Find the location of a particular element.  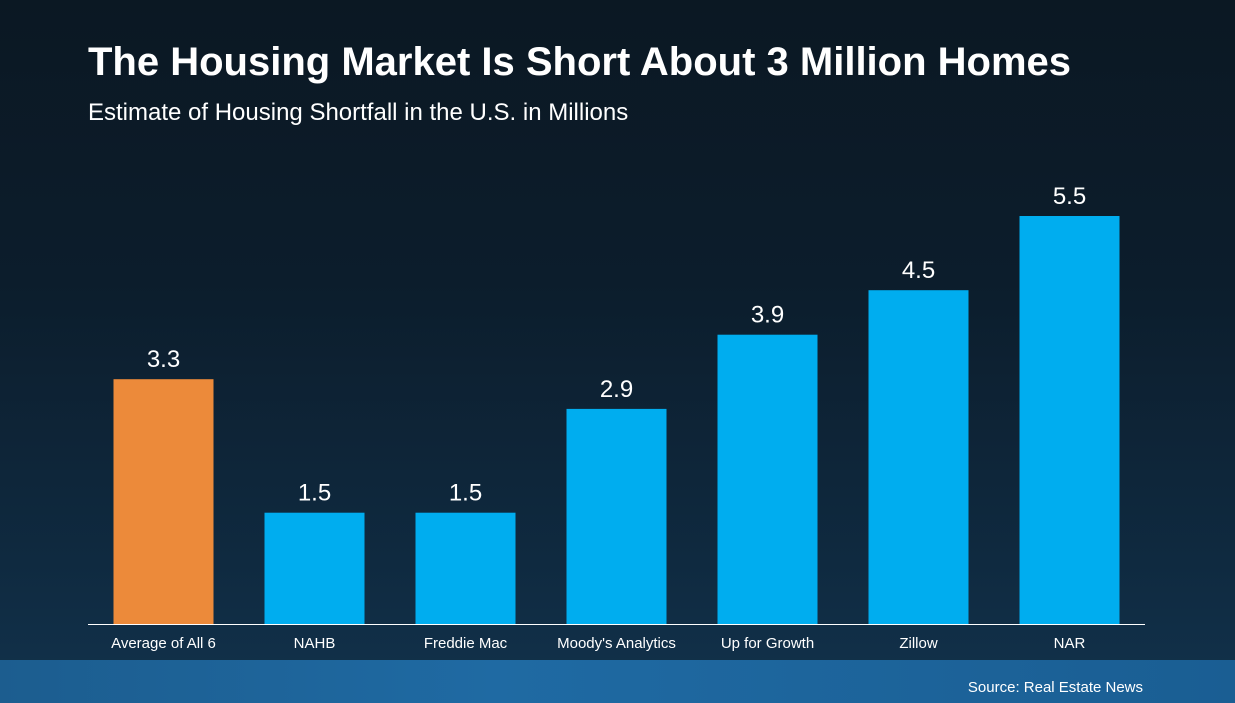

data-label: 3.3 is located at coordinates (163, 359).